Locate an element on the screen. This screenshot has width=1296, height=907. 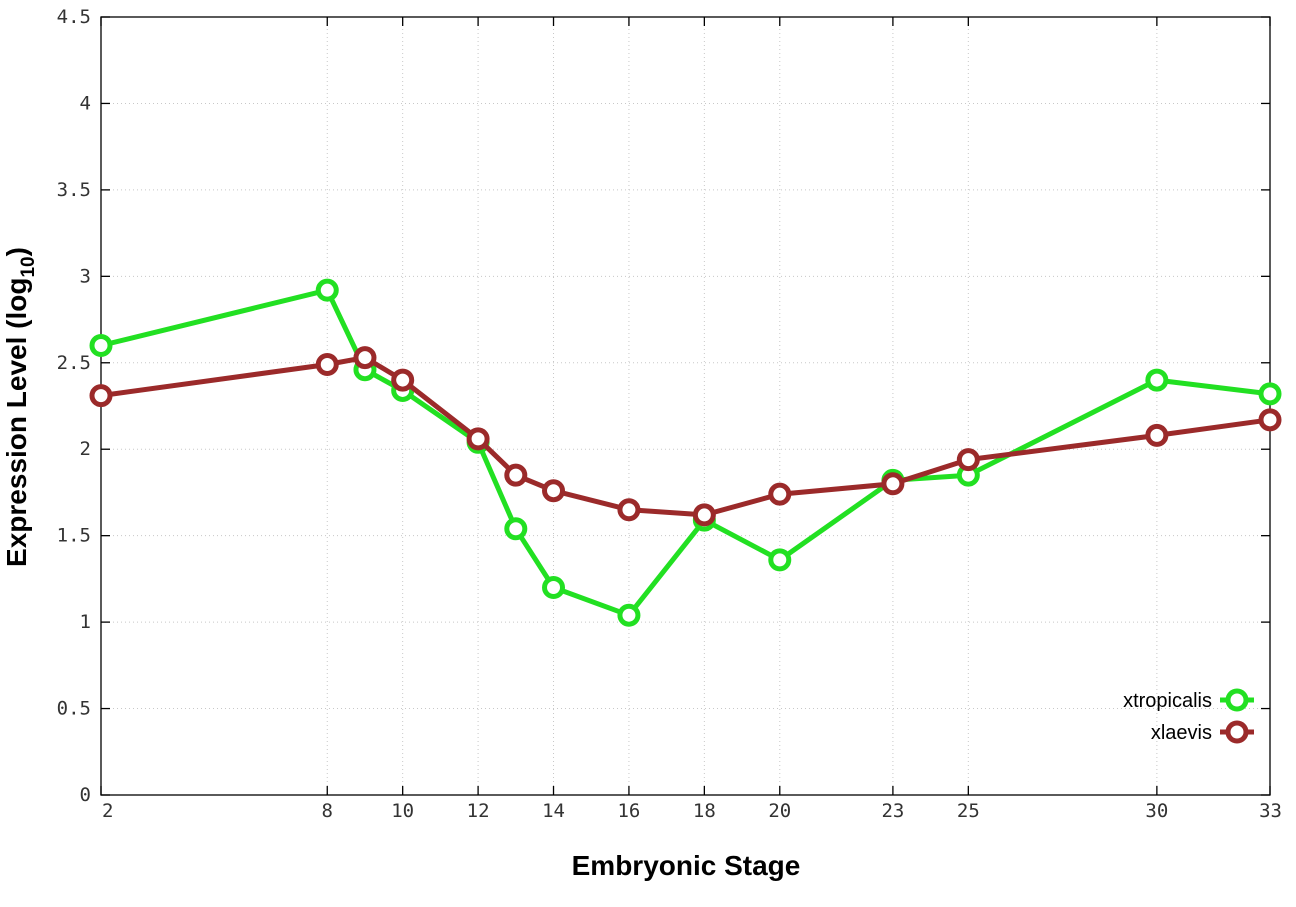
legend-entry: xlaevis is located at coordinates (1202, 732).